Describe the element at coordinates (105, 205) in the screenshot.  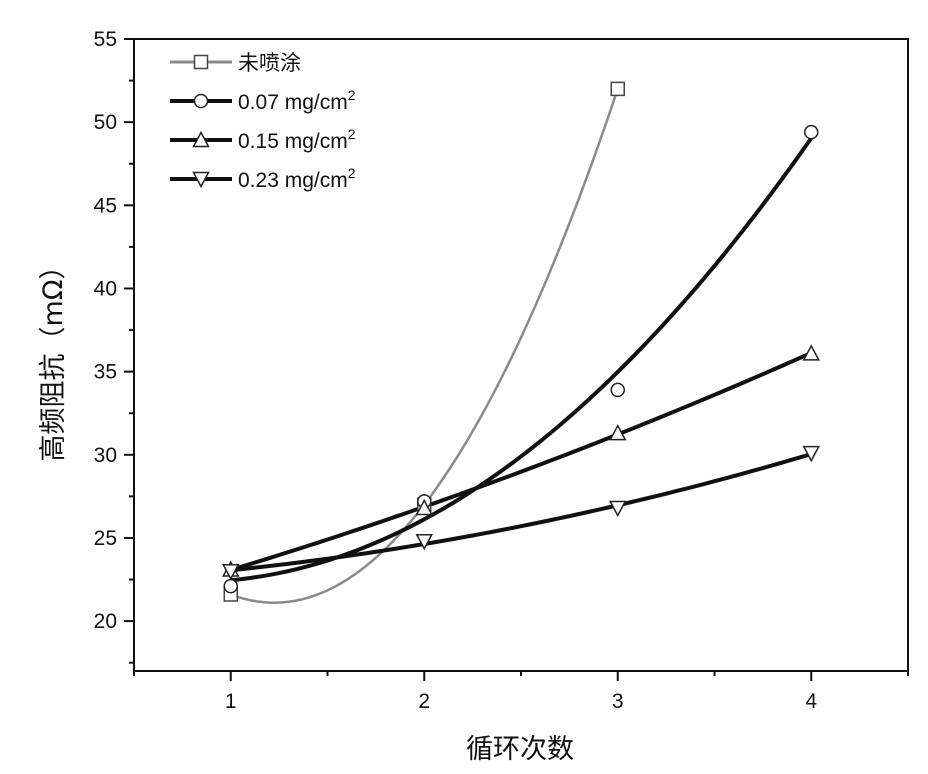
I see `y-tick-label: 45` at that location.